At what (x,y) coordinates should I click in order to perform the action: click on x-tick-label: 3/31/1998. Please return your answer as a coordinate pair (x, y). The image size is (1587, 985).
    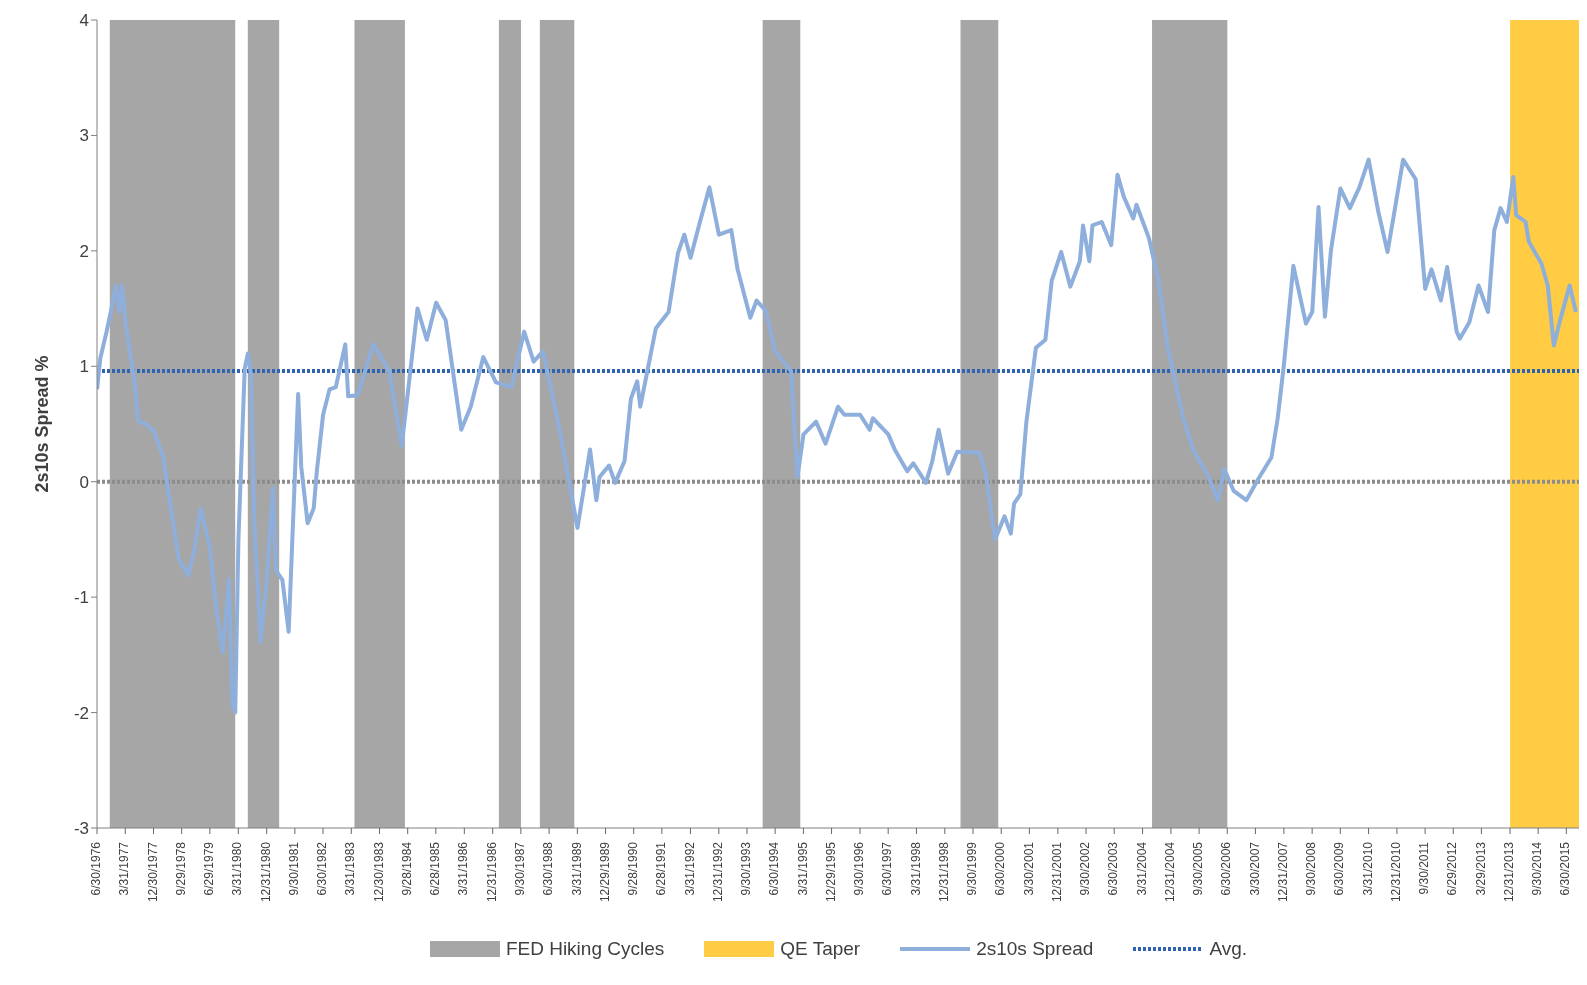
    Looking at the image, I should click on (915, 868).